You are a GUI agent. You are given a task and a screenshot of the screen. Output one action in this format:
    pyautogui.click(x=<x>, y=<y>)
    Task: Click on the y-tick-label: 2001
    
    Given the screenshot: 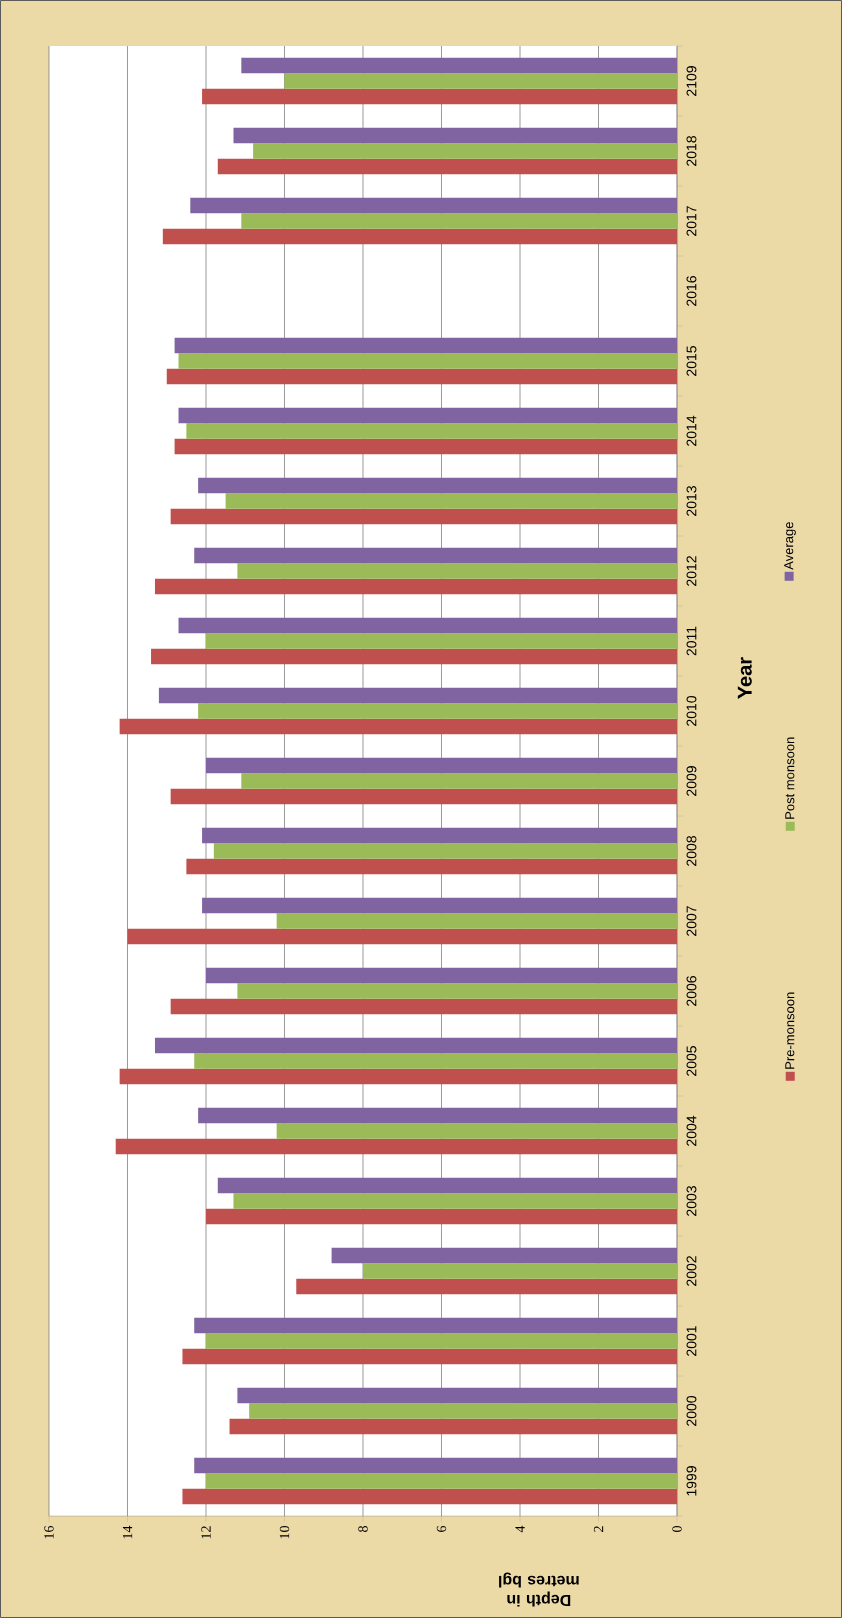 What is the action you would take?
    pyautogui.click(x=691, y=1341)
    